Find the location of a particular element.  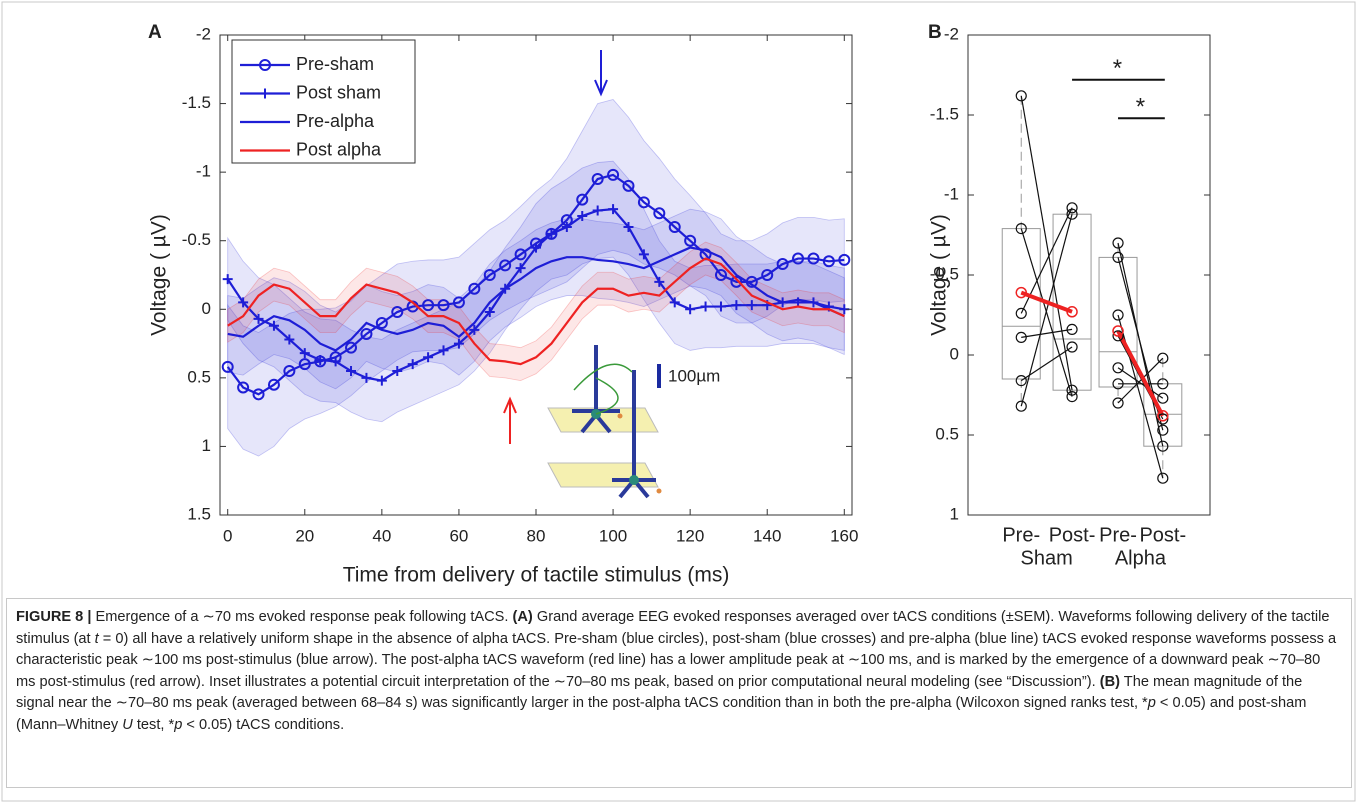

caption-run: FIGURE 8 | is located at coordinates (54, 617).